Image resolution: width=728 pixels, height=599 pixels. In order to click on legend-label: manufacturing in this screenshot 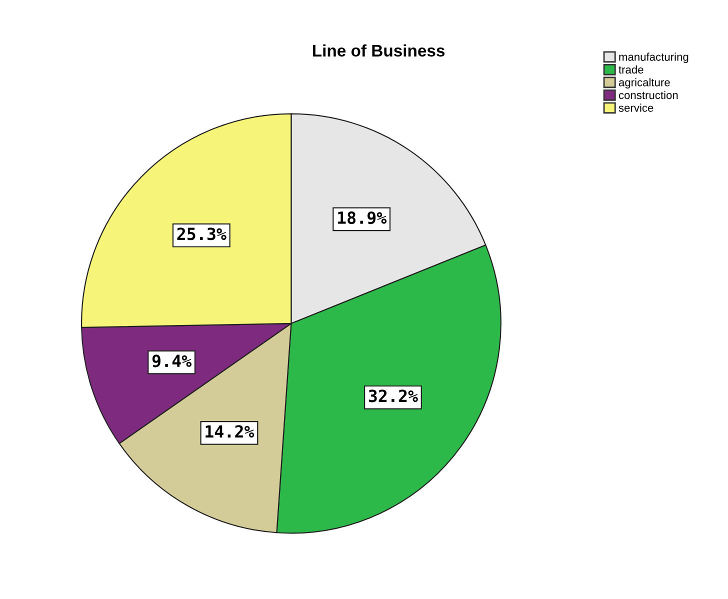, I will do `click(653, 58)`.